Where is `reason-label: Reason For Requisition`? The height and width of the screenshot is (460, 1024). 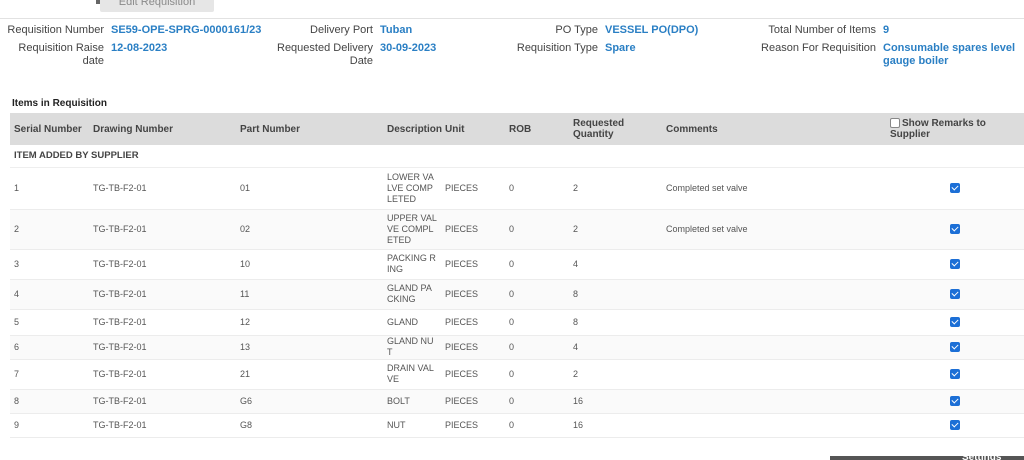 reason-label: Reason For Requisition is located at coordinates (818, 48).